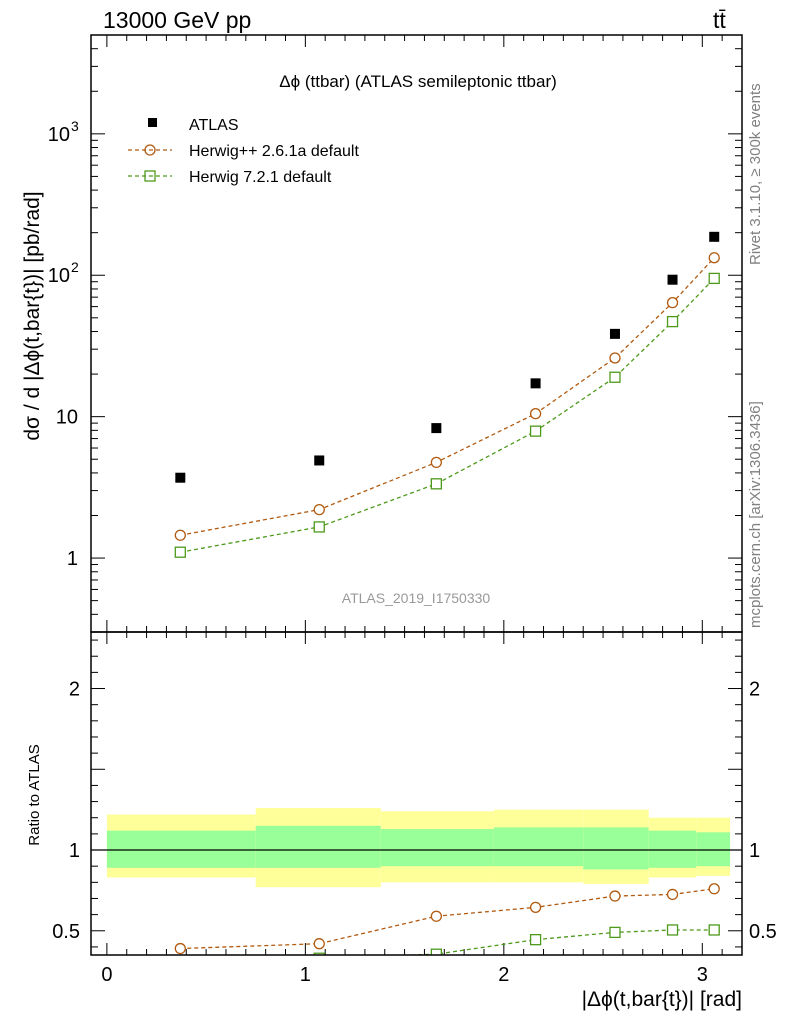 The height and width of the screenshot is (1024, 786). What do you see at coordinates (754, 690) in the screenshot?
I see `ratio-tick-label-right: 2` at bounding box center [754, 690].